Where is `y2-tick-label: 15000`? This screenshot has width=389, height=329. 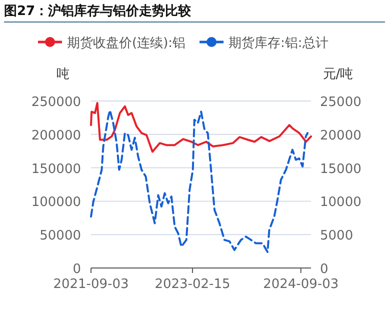
y2-tick-label: 15000 is located at coordinates (341, 169).